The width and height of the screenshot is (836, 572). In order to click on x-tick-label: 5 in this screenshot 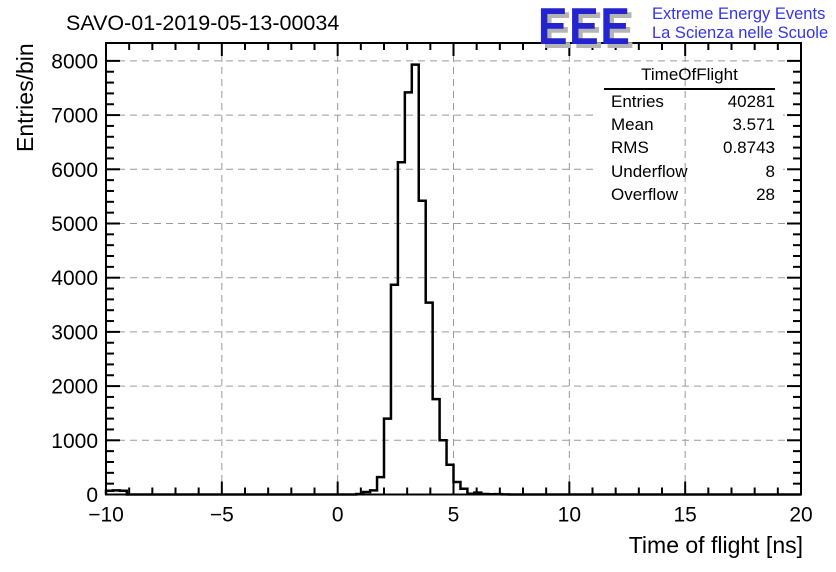, I will do `click(454, 515)`.